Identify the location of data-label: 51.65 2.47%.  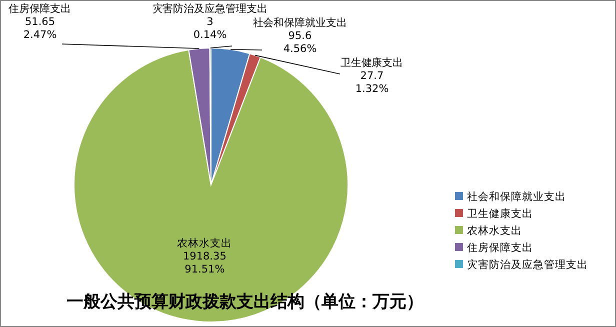
(40, 28).